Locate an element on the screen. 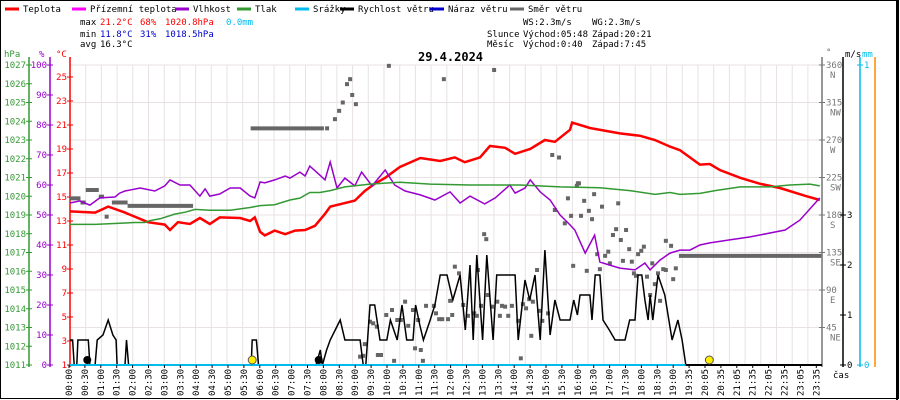 The image size is (900, 400). pct-tick-label: 60 is located at coordinates (41, 186).